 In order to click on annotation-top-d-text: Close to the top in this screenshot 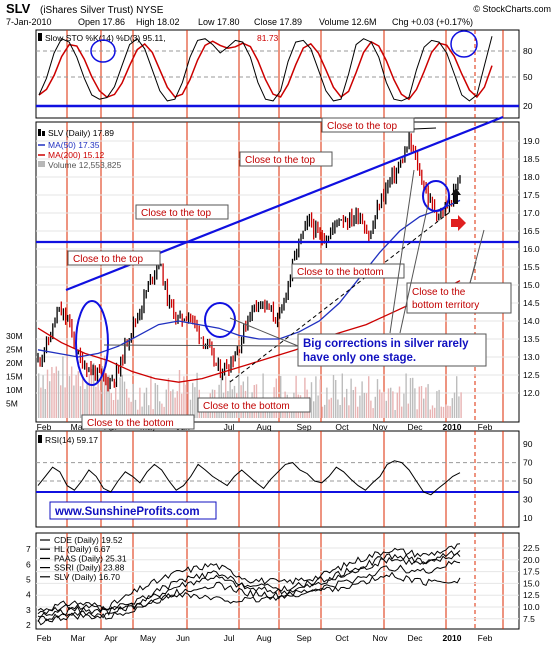, I will do `click(362, 126)`.